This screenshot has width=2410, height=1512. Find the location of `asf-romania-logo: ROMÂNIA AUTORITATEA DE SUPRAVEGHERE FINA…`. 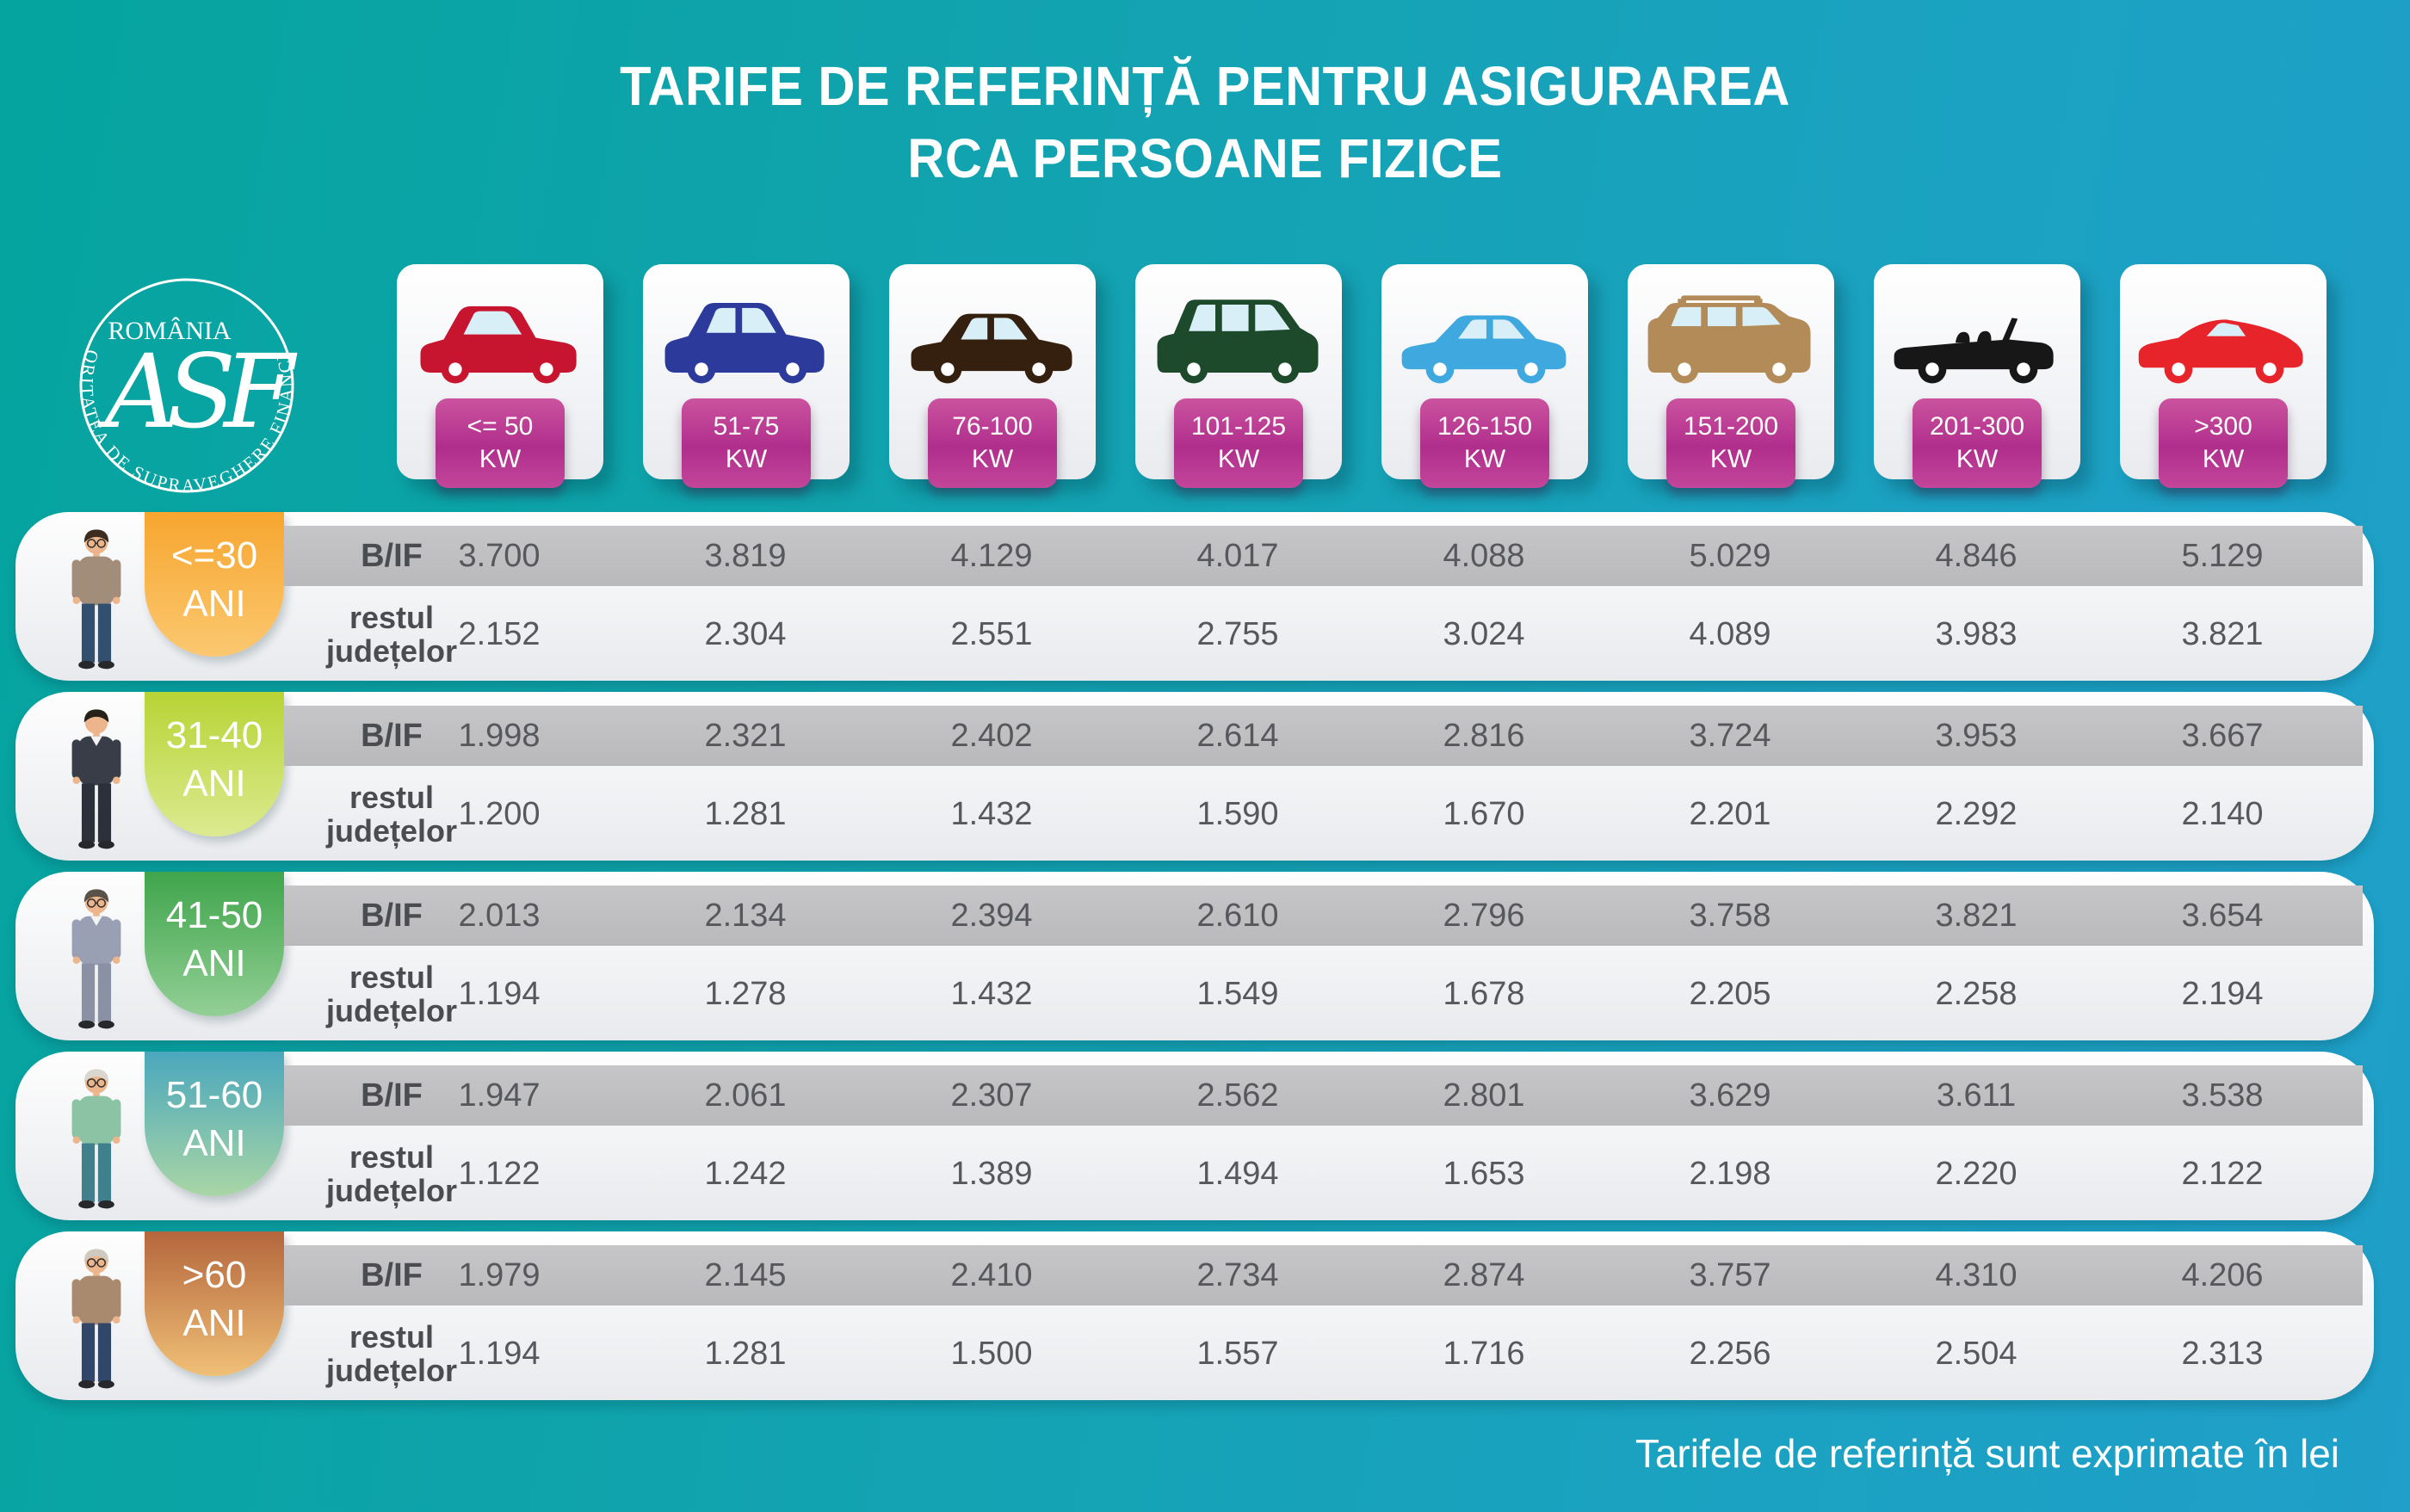

asf-romania-logo: ROMÂNIA AUTORITATEA DE SUPRAVEGHERE FINA… is located at coordinates (183, 381).